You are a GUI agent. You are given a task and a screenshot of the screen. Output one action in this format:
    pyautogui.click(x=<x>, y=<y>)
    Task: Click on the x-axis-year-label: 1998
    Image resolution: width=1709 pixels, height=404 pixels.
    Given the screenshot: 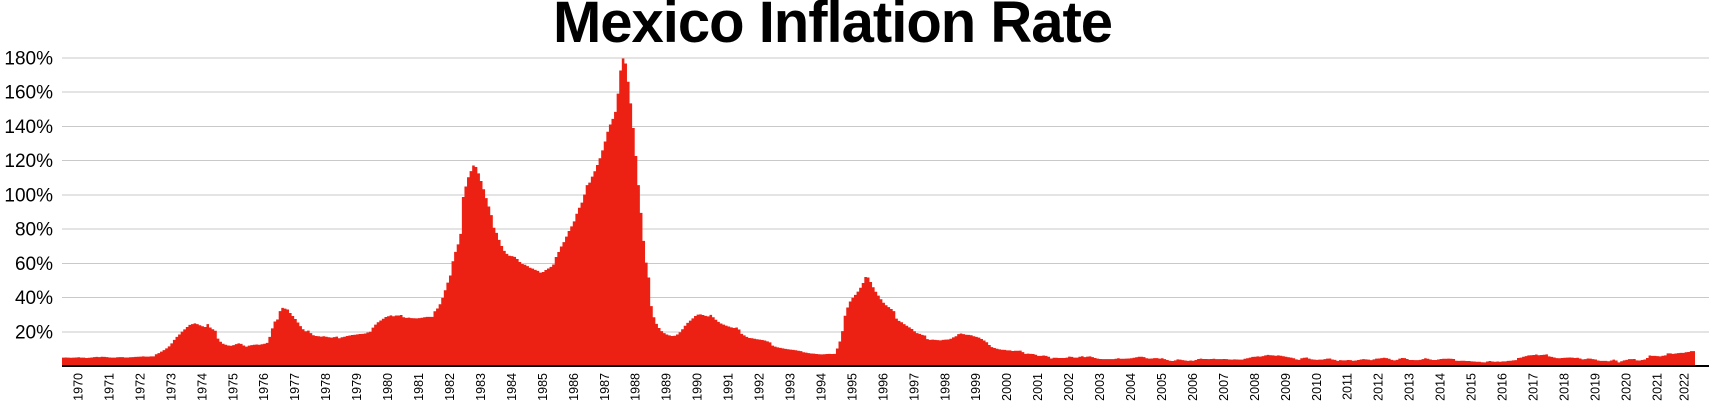 What is the action you would take?
    pyautogui.click(x=945, y=387)
    